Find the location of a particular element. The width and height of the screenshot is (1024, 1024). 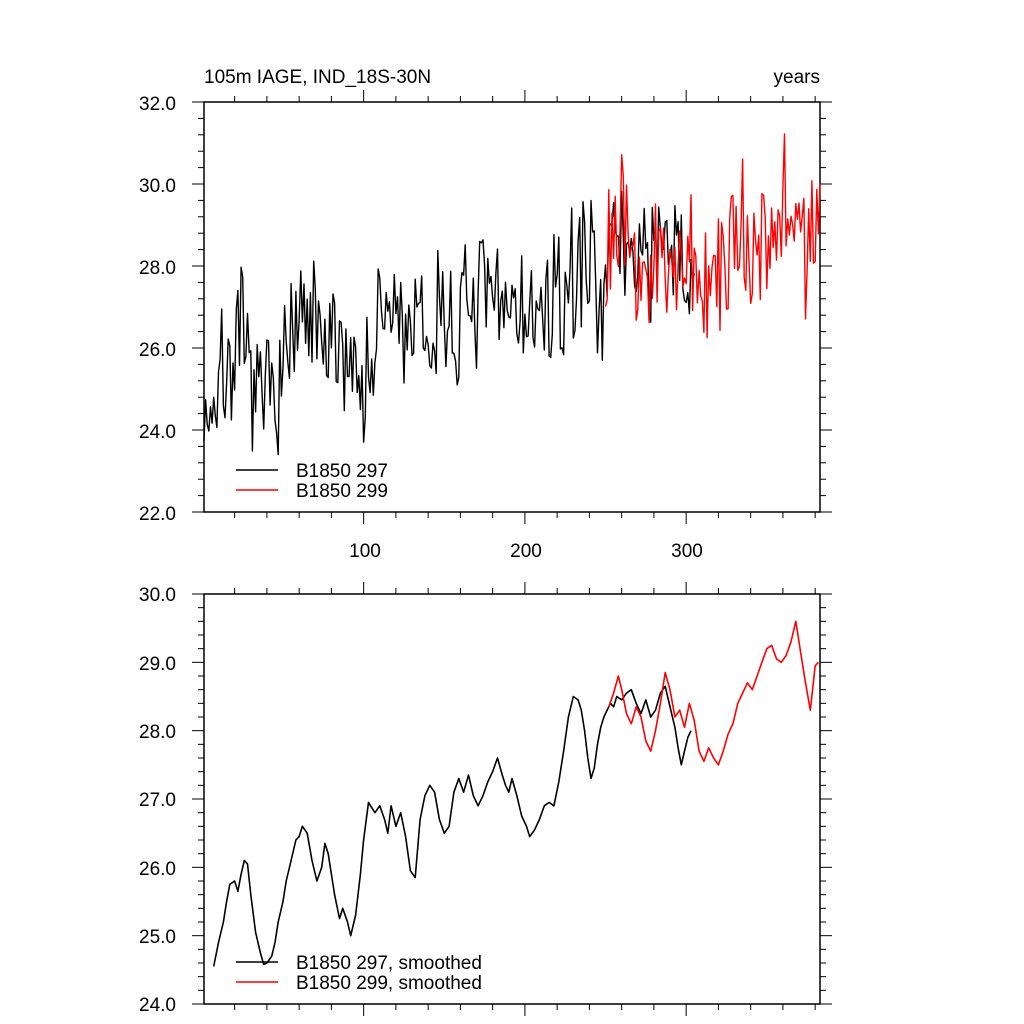

top-ytick-label: 22.0 is located at coordinates (157, 514).